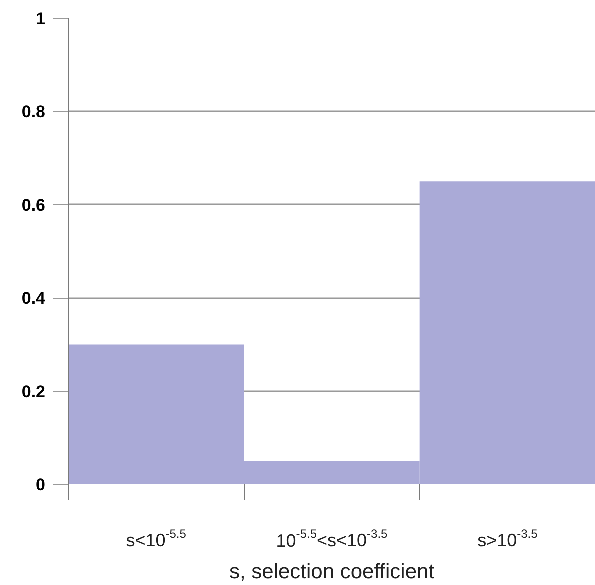 The height and width of the screenshot is (585, 595). I want to click on y-tick-label: 0.2, so click(34, 392).